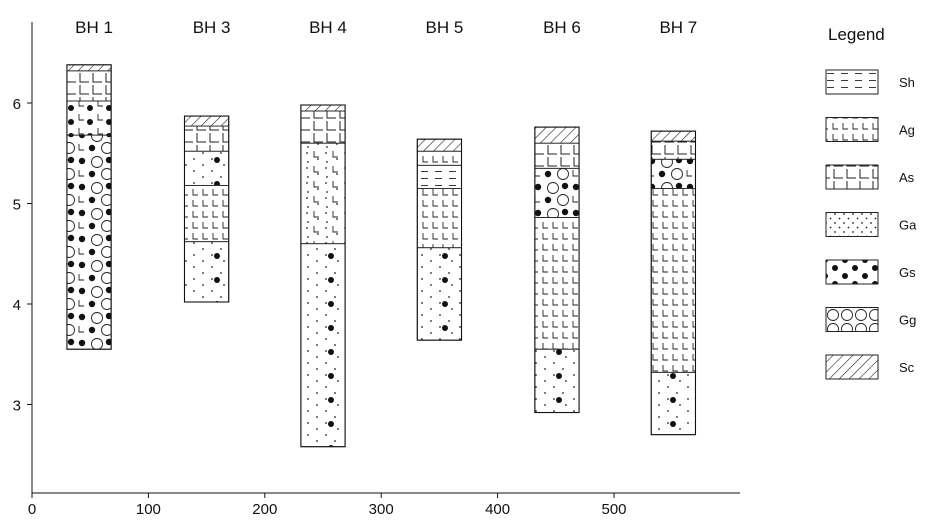 The width and height of the screenshot is (936, 529). I want to click on borehole-label: BH 7, so click(678, 27).